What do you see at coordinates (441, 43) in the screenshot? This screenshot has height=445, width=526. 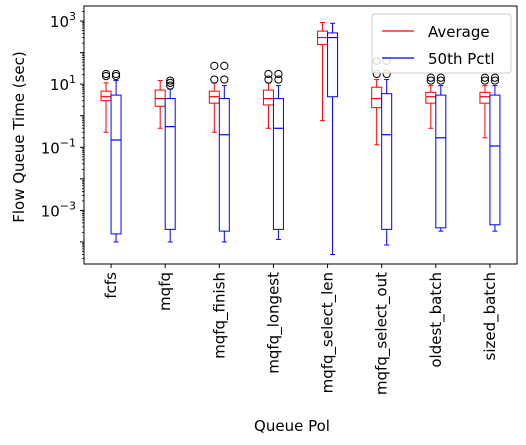 I see `legend: Average 50th Pctl` at bounding box center [441, 43].